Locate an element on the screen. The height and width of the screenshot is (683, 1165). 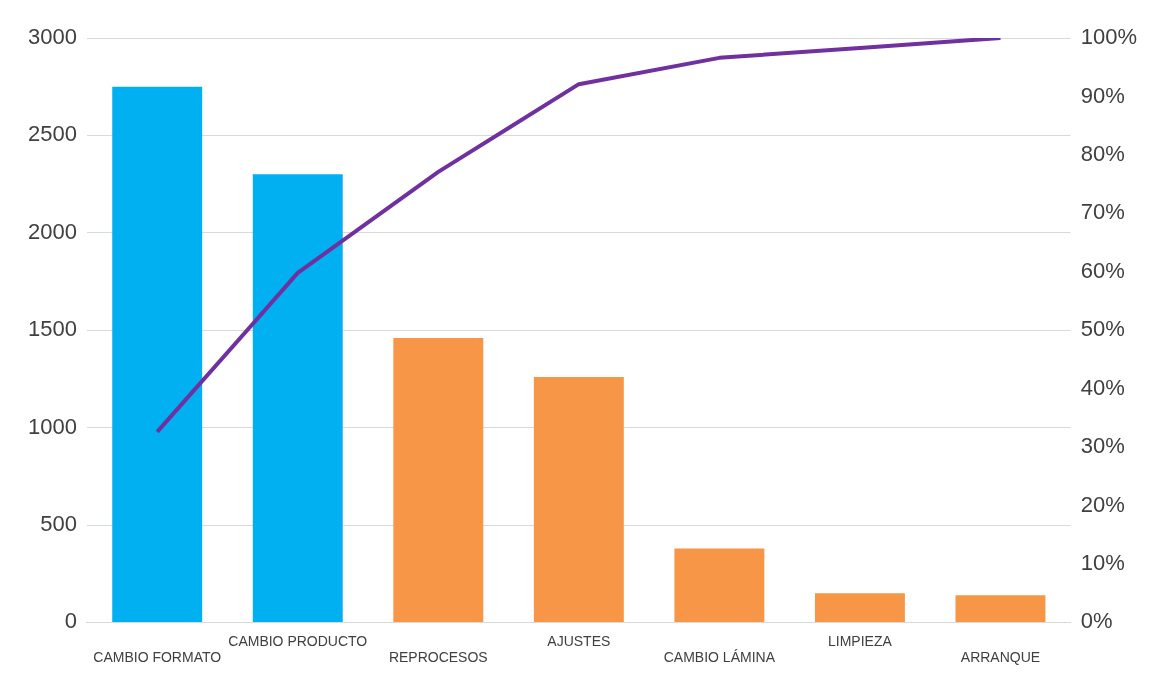
y-tick-label: 1500 is located at coordinates (52, 329).